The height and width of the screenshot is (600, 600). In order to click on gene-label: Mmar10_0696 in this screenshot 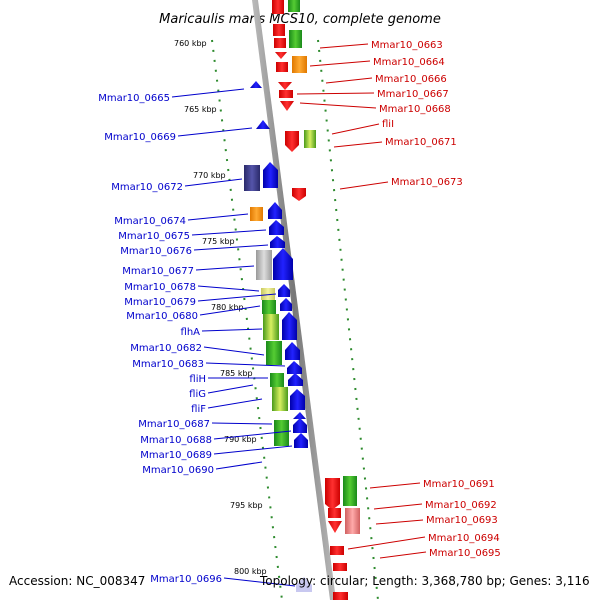, I will do `click(186, 579)`.